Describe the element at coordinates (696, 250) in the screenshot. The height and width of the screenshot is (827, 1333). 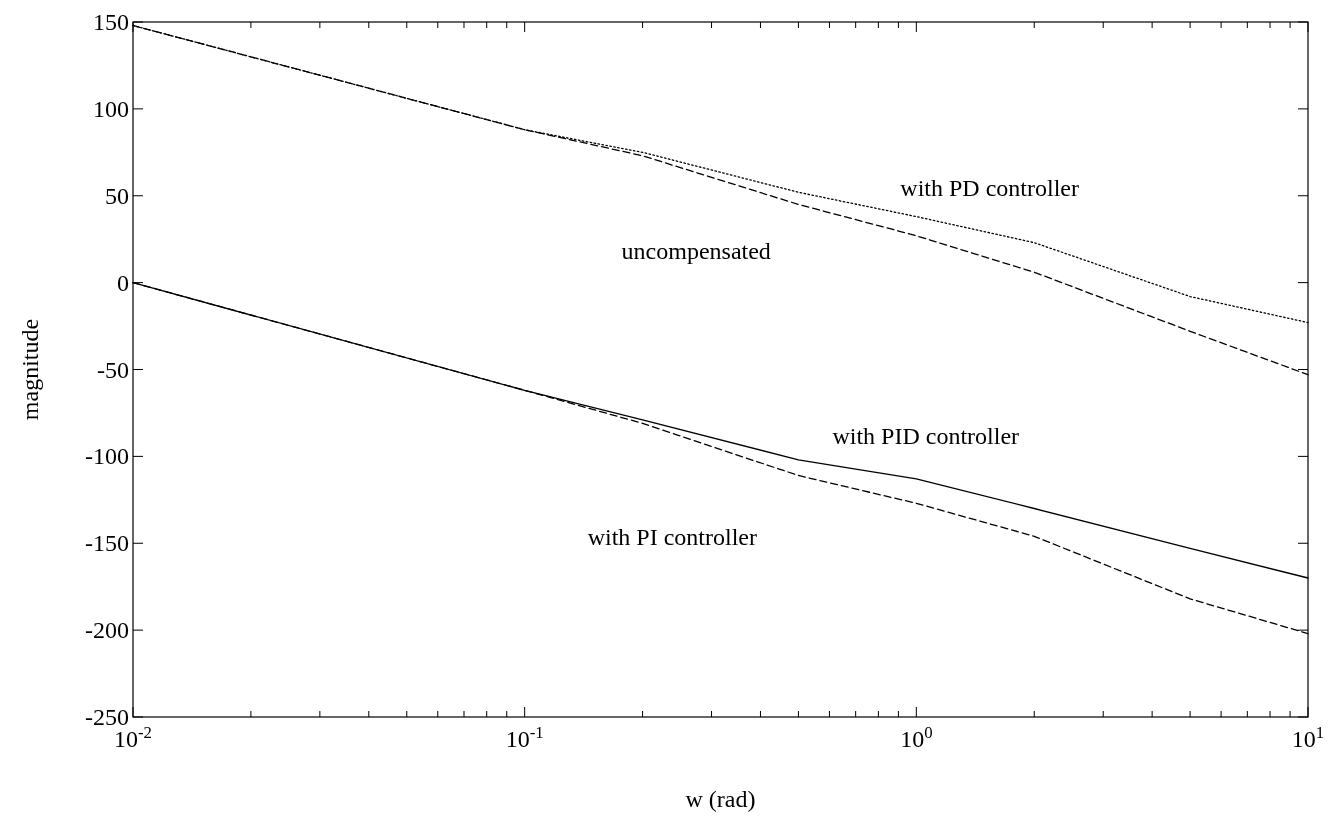
I see `series-label: uncompensated` at that location.